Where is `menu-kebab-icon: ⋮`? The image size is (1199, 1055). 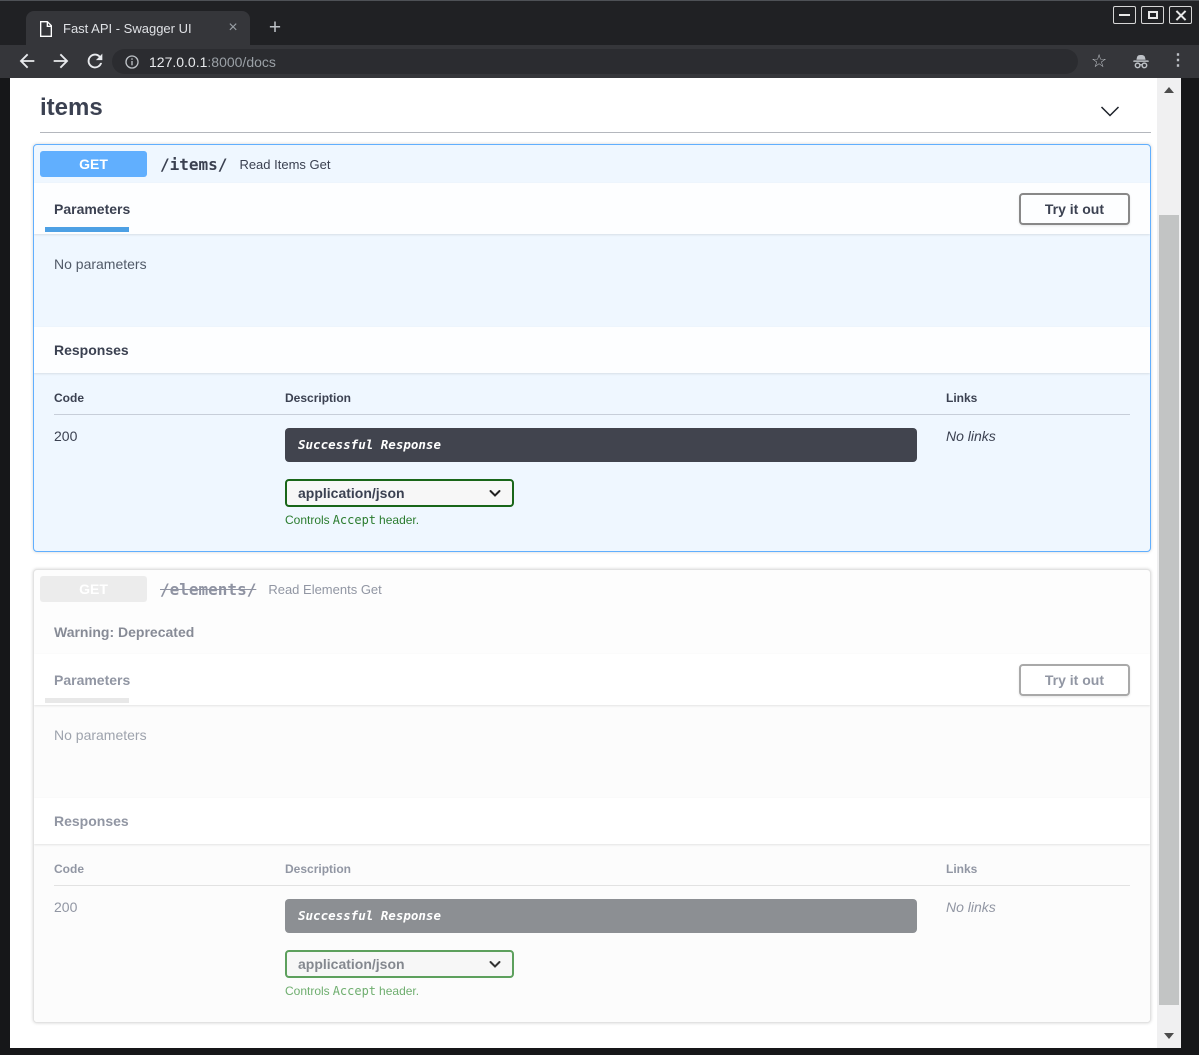 menu-kebab-icon: ⋮ is located at coordinates (1178, 60).